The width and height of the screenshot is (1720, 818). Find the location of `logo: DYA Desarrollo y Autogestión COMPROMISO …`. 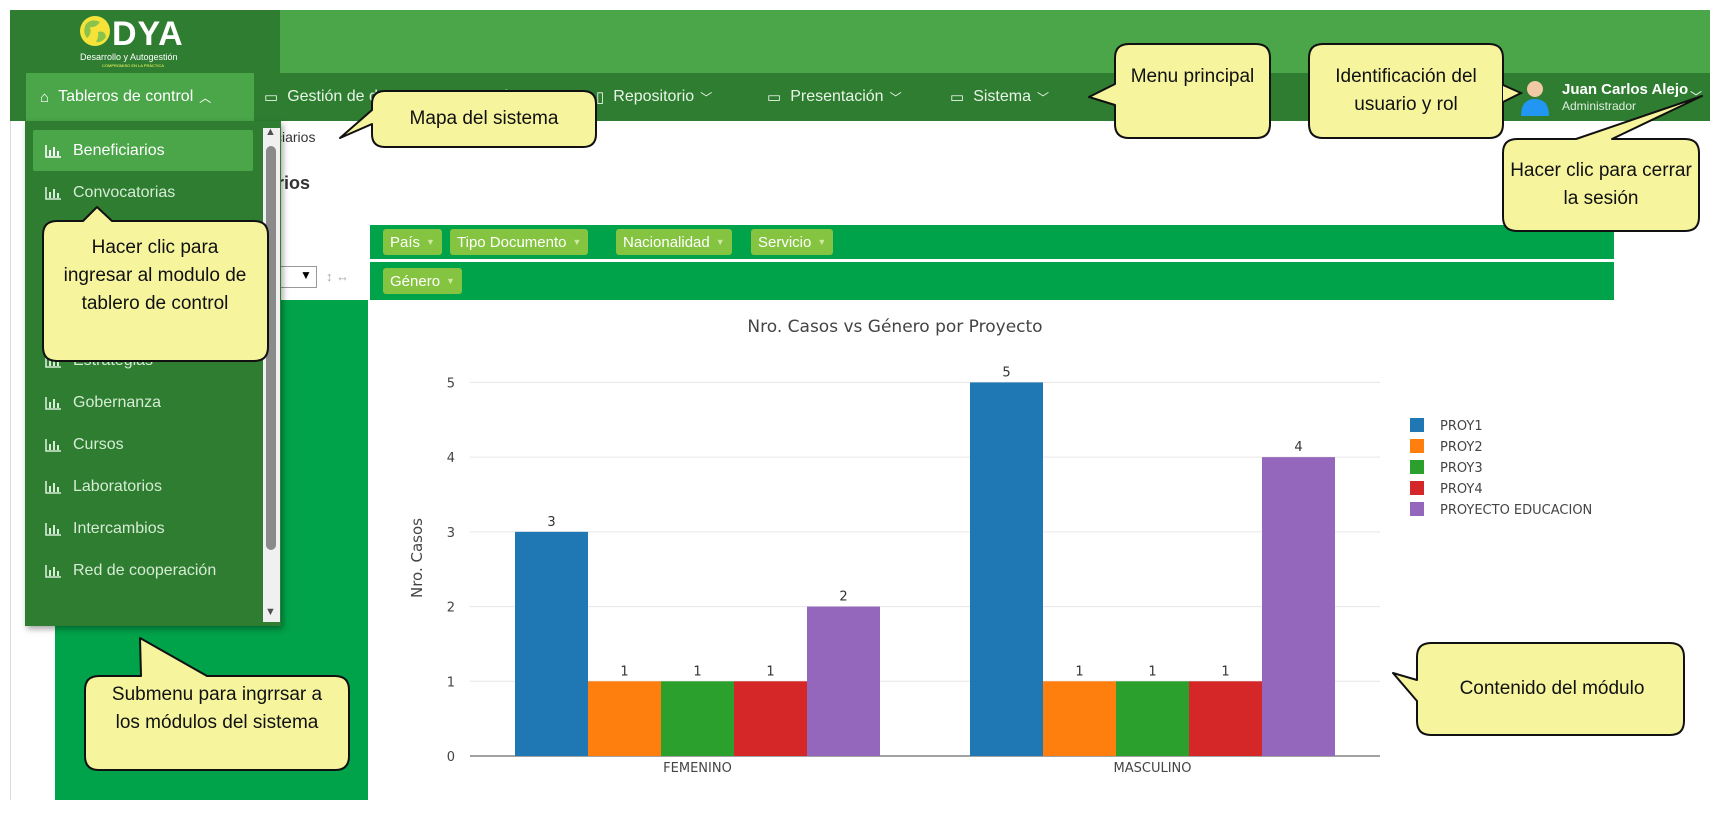

logo: DYA Desarrollo y Autogestión COMPROMISO … is located at coordinates (145, 41).